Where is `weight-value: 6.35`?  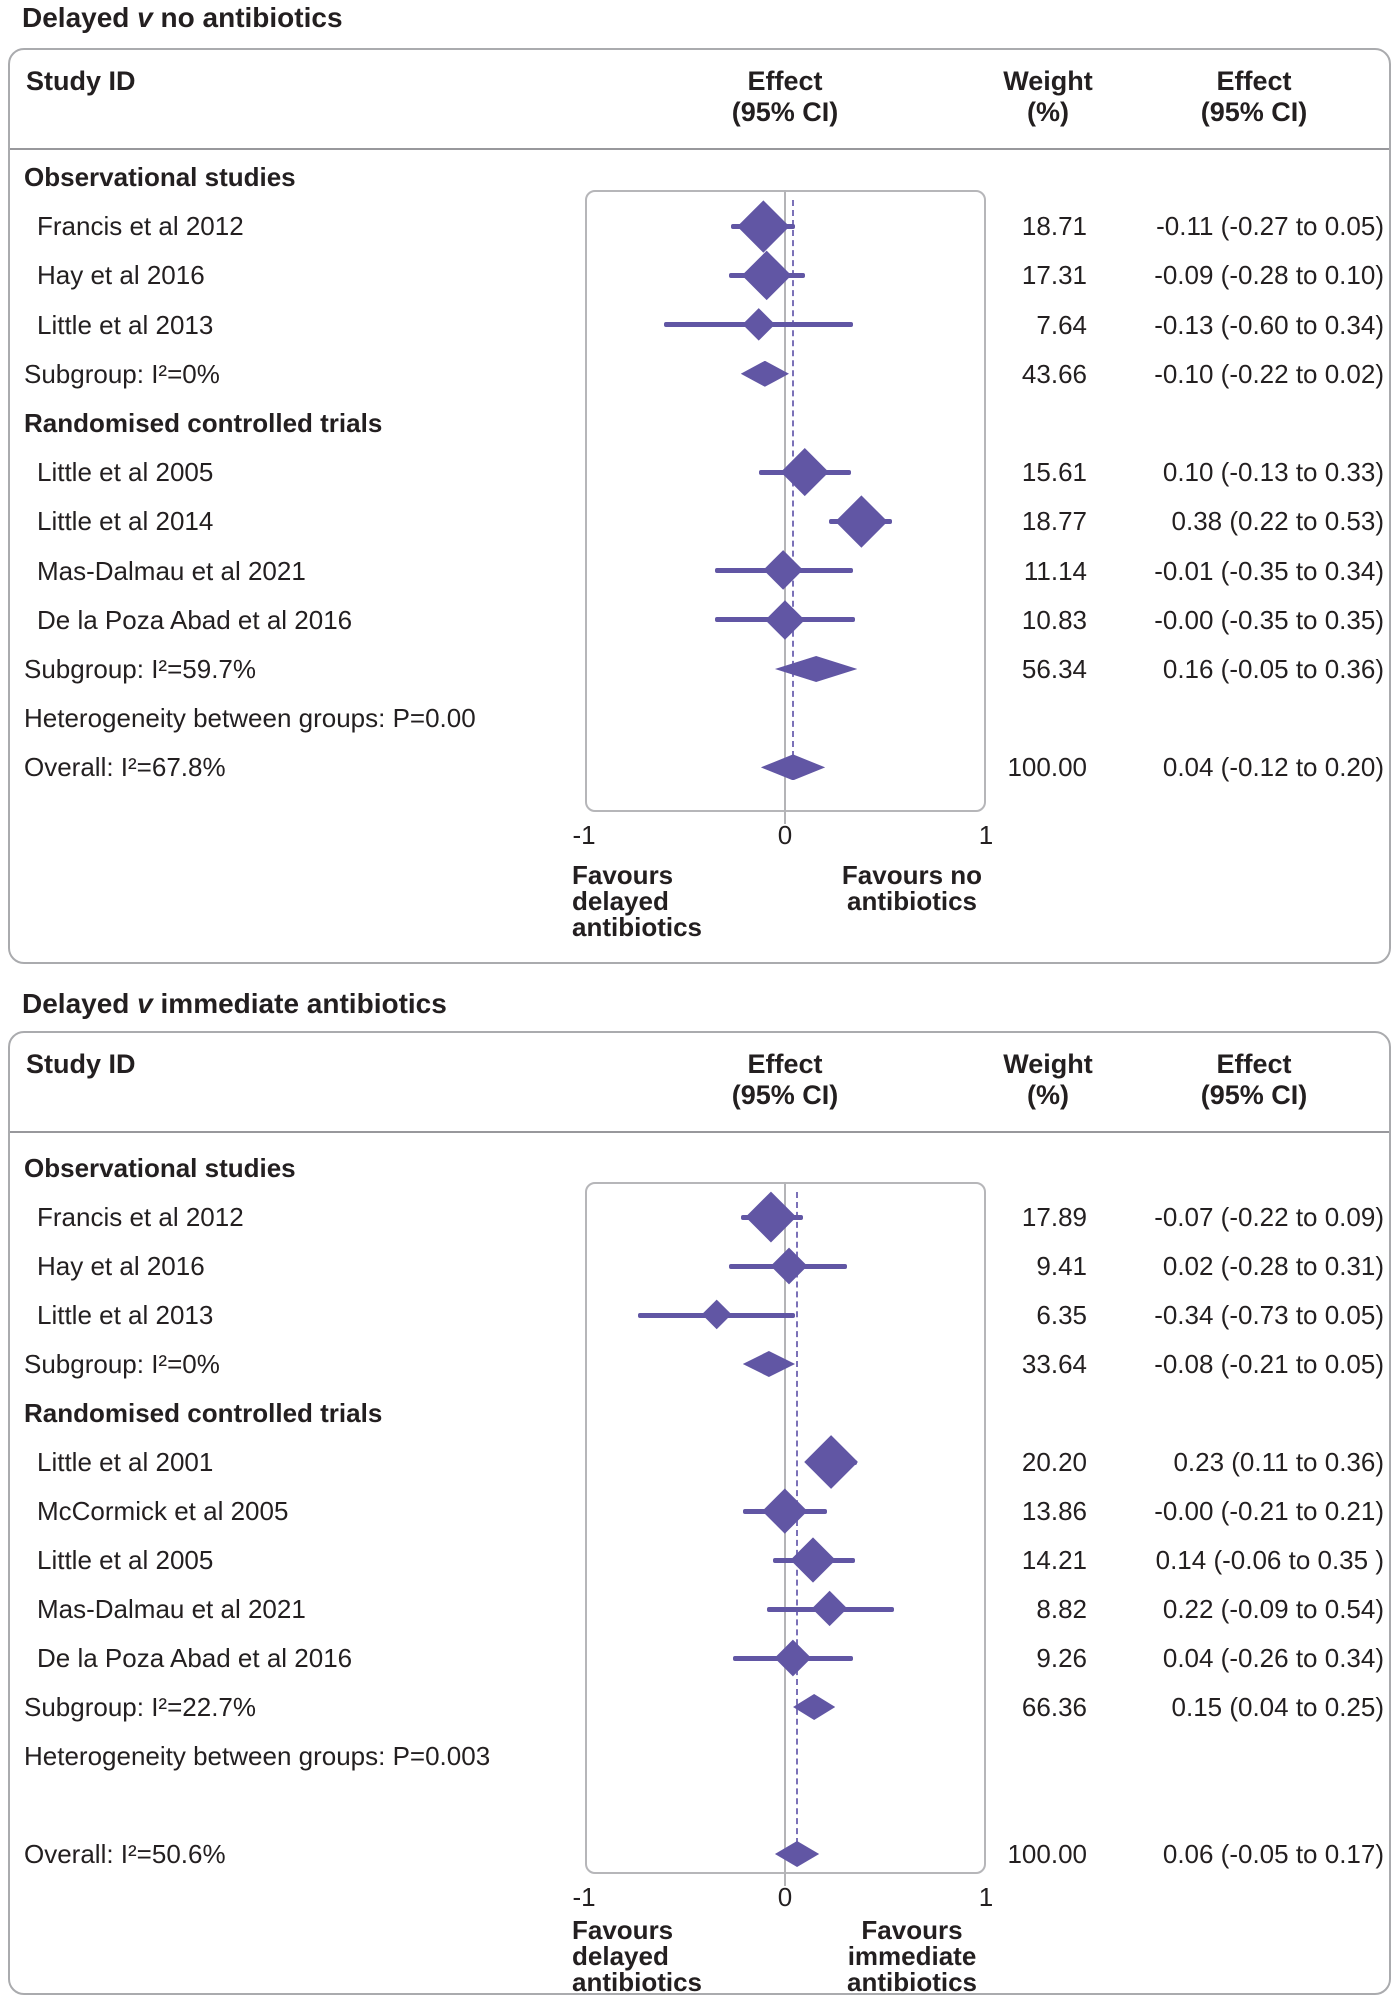
weight-value: 6.35 is located at coordinates (1061, 1315).